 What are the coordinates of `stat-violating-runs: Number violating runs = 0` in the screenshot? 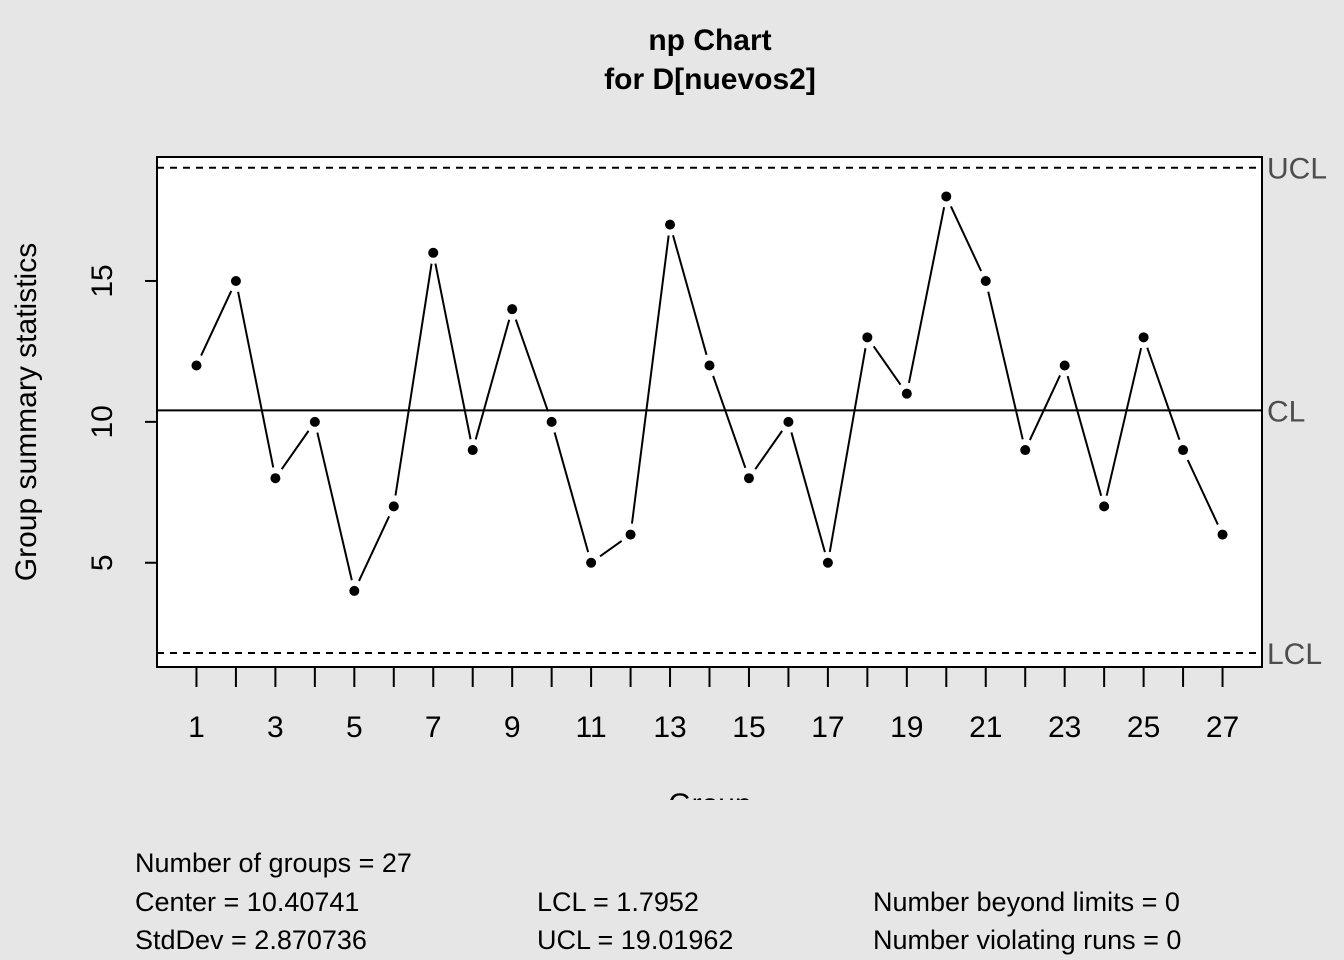 It's located at (1027, 940).